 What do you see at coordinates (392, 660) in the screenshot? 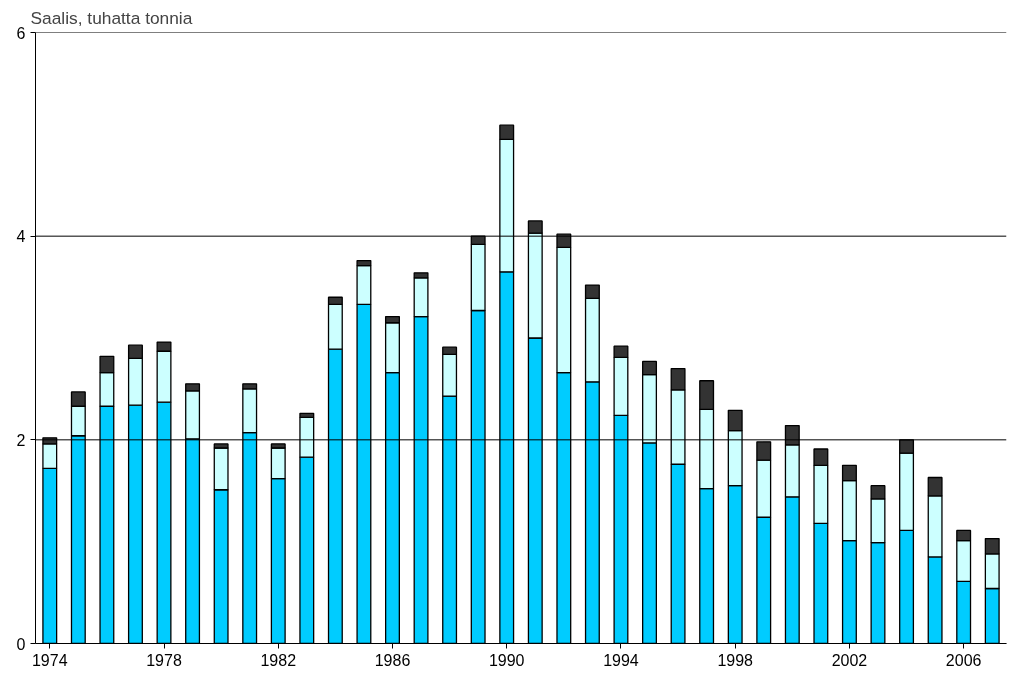
I see `x-tick-label: 1986` at bounding box center [392, 660].